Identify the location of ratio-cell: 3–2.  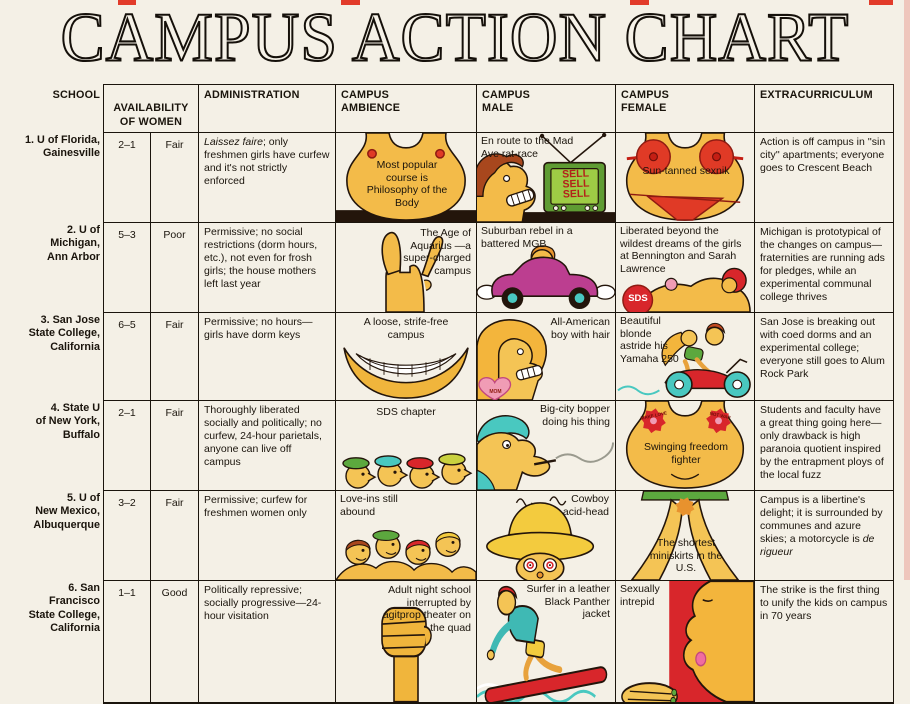
(127, 536).